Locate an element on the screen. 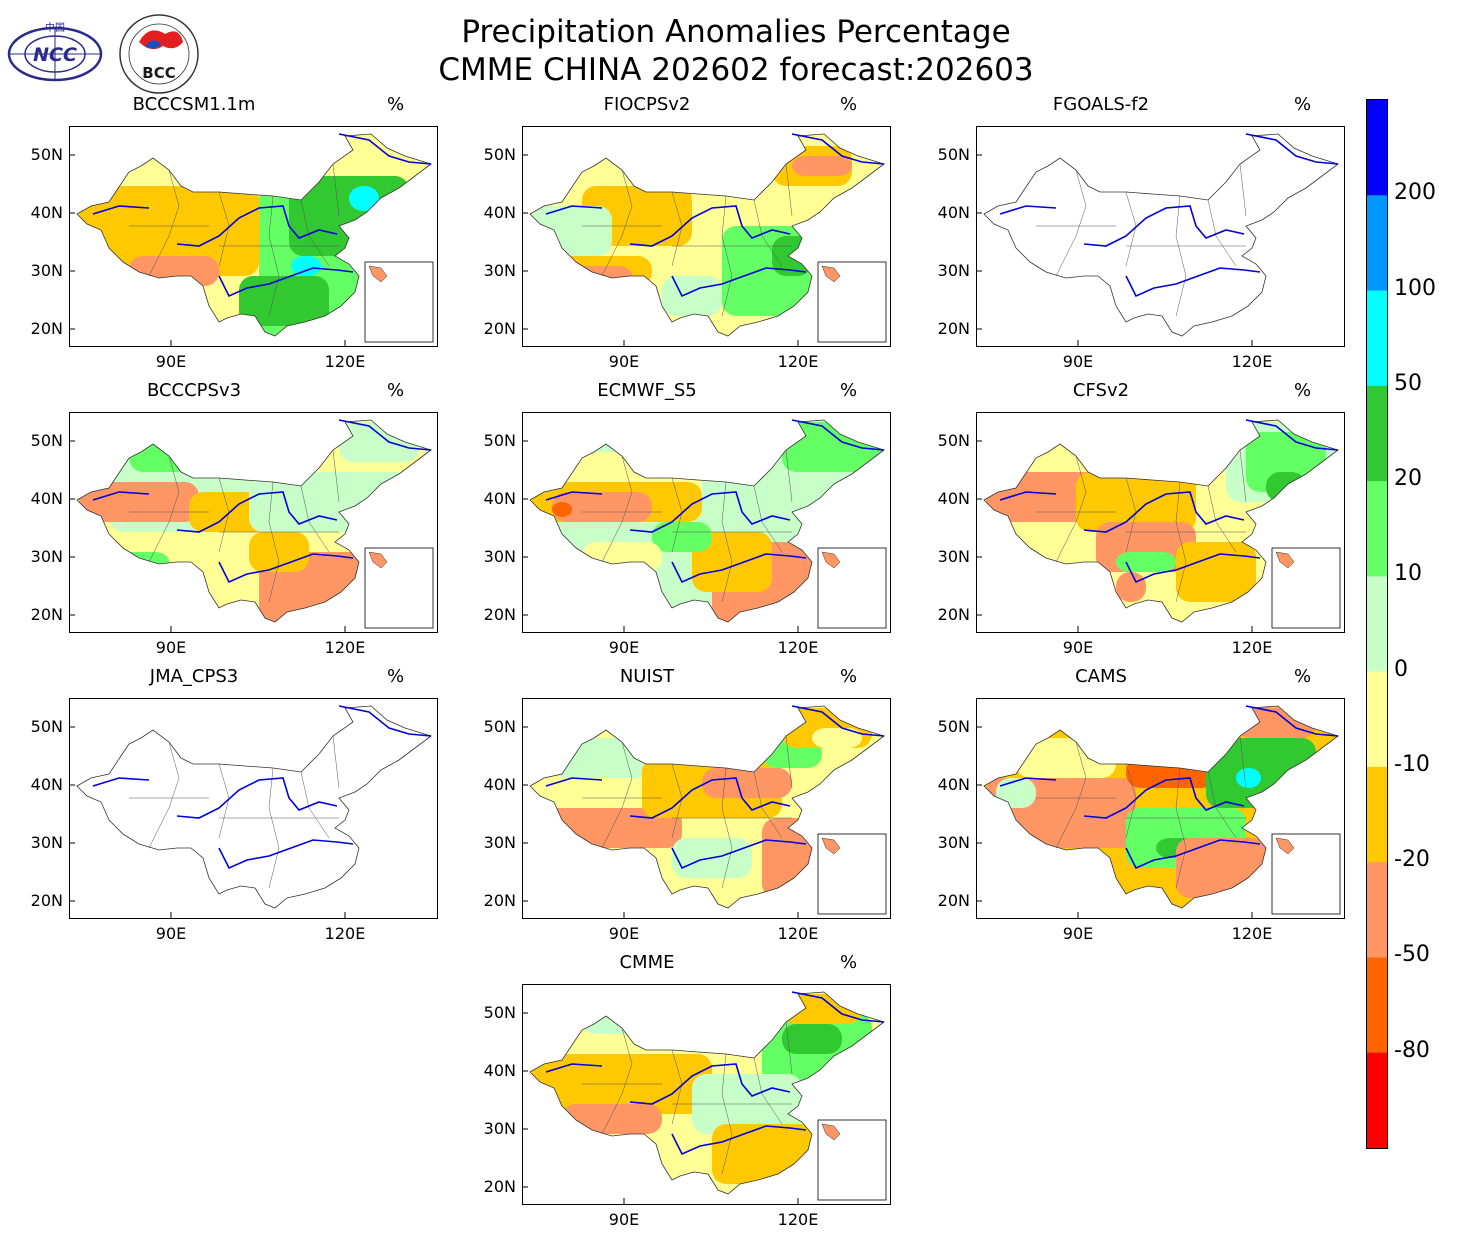 Image resolution: width=1472 pixels, height=1248 pixels. colorbar-level-label: 50 is located at coordinates (1408, 383).